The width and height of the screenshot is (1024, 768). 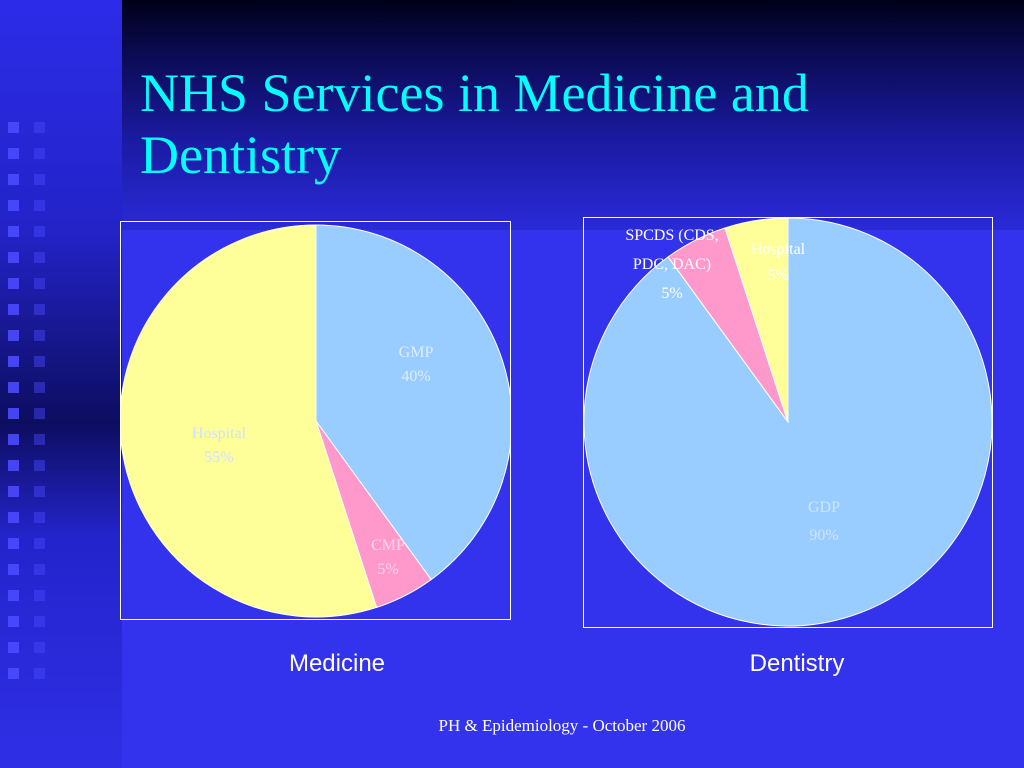 I want to click on pie-slice-gmp, so click(x=412, y=402).